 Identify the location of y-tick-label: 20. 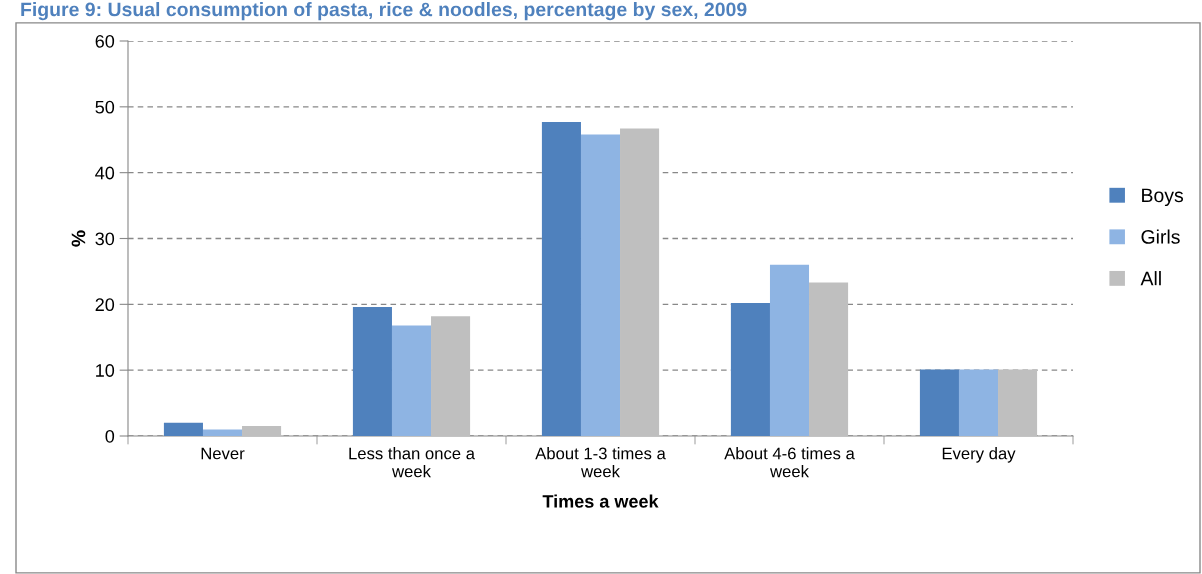
(105, 305).